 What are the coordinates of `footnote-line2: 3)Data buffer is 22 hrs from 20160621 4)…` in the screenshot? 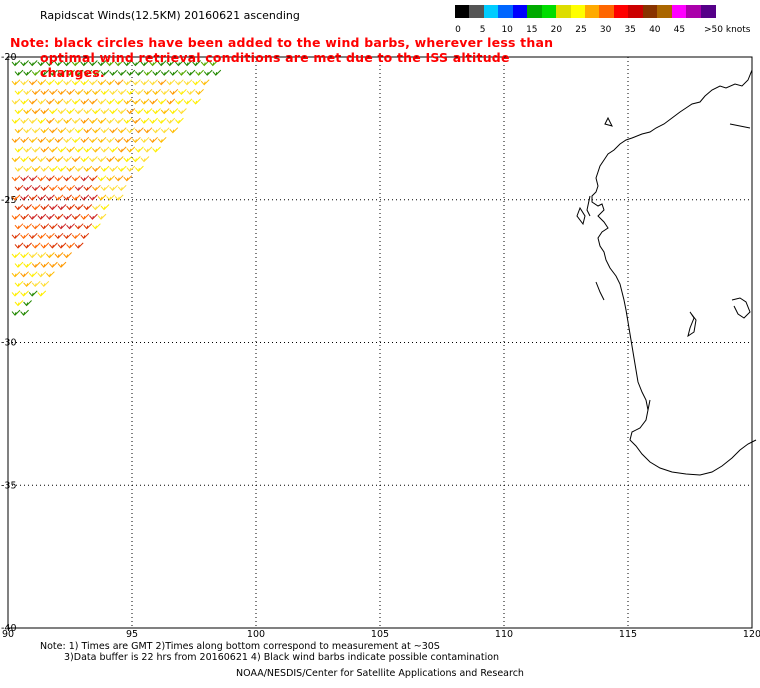 It's located at (282, 657).